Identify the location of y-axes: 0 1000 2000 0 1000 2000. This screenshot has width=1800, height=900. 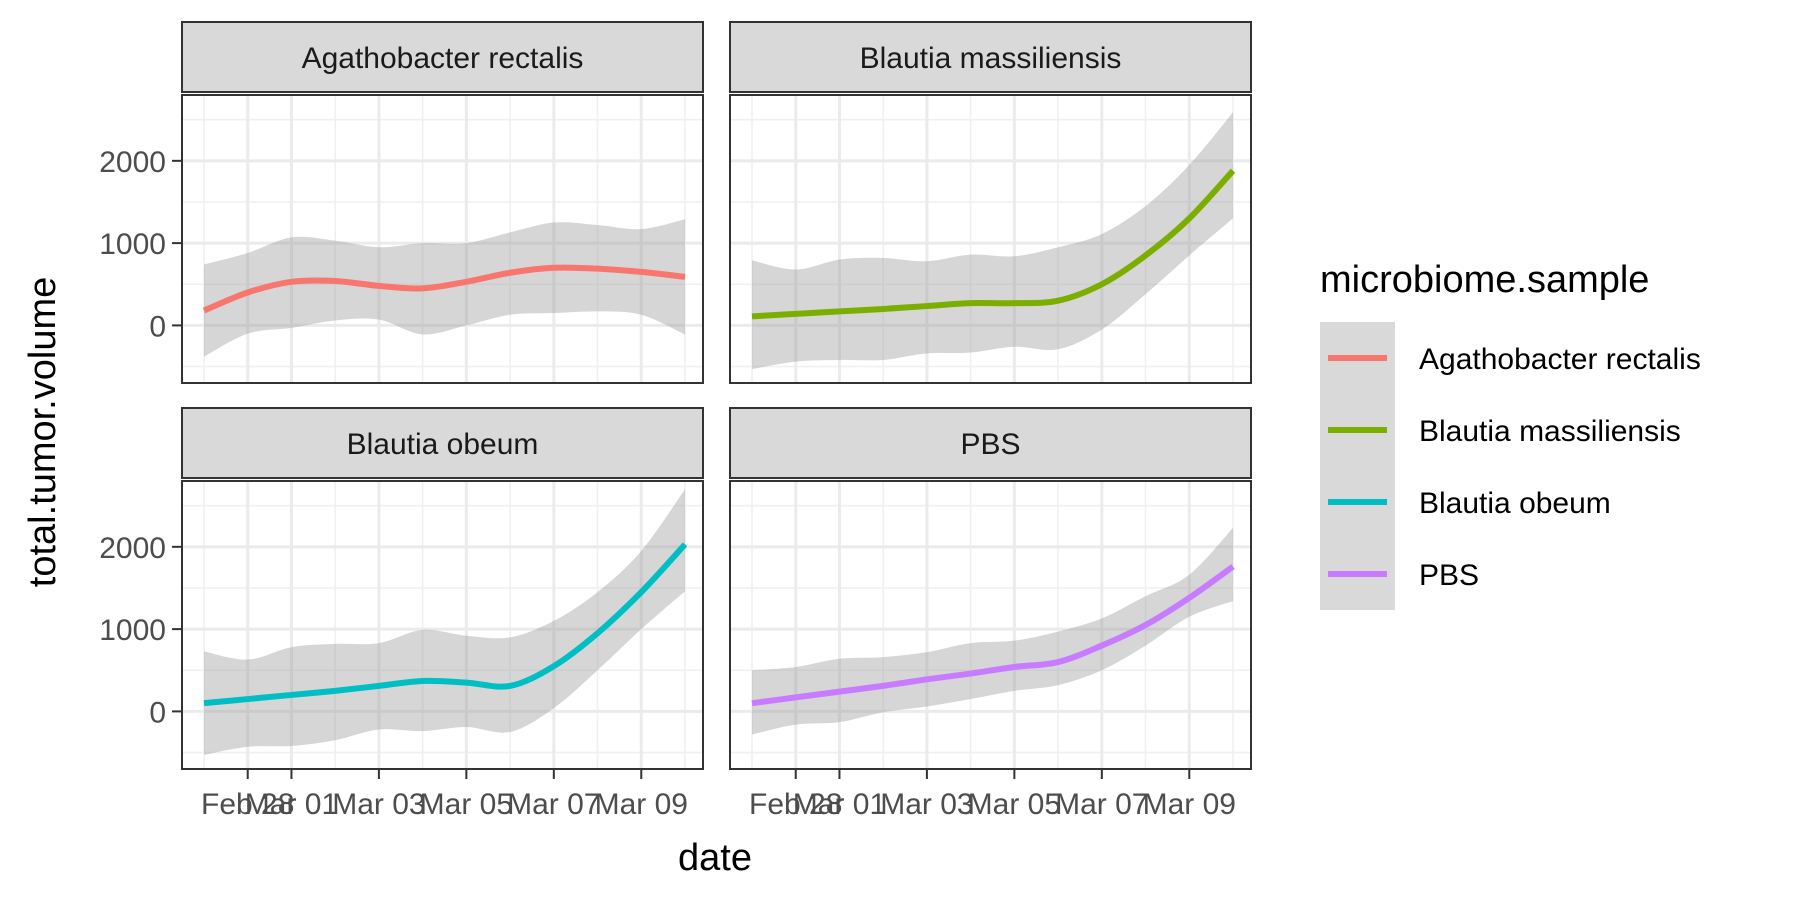
(140, 437).